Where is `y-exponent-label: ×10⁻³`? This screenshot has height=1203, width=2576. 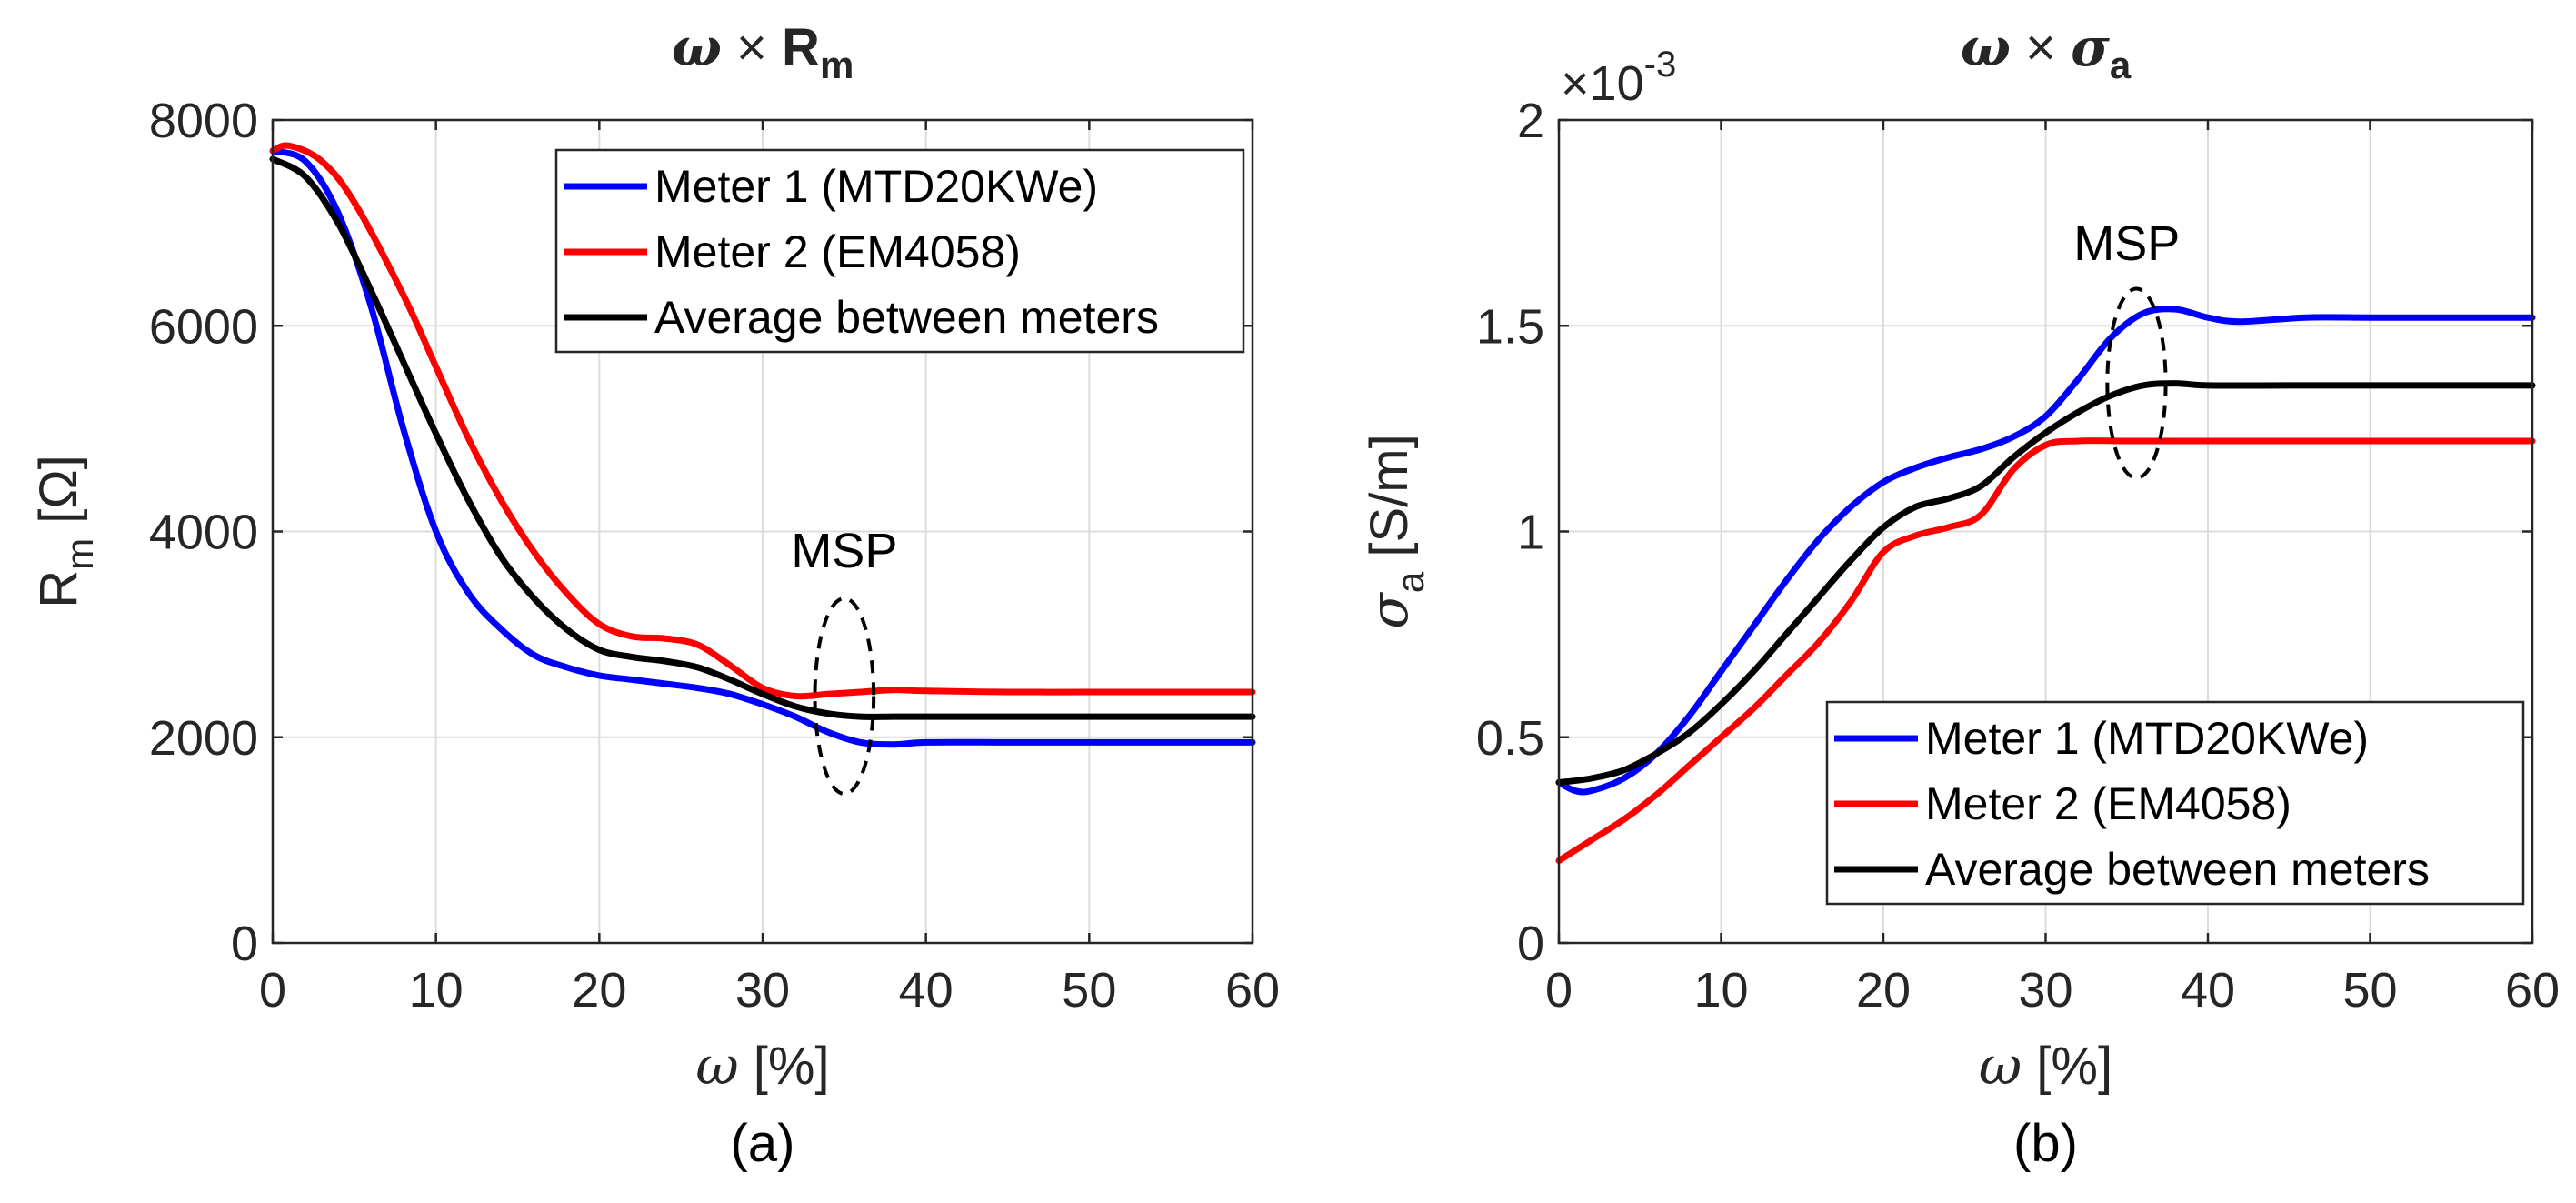
y-exponent-label: ×10⁻³ is located at coordinates (1619, 78).